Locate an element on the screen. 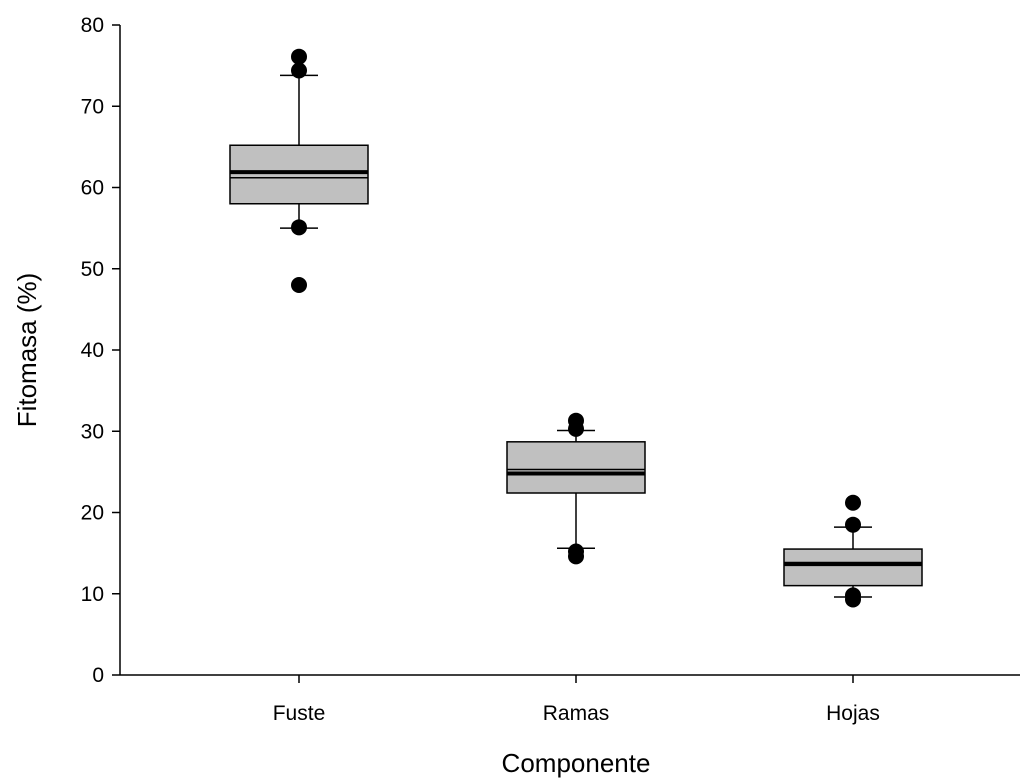 The width and height of the screenshot is (1024, 783). y-tick-label: 30 is located at coordinates (92, 431).